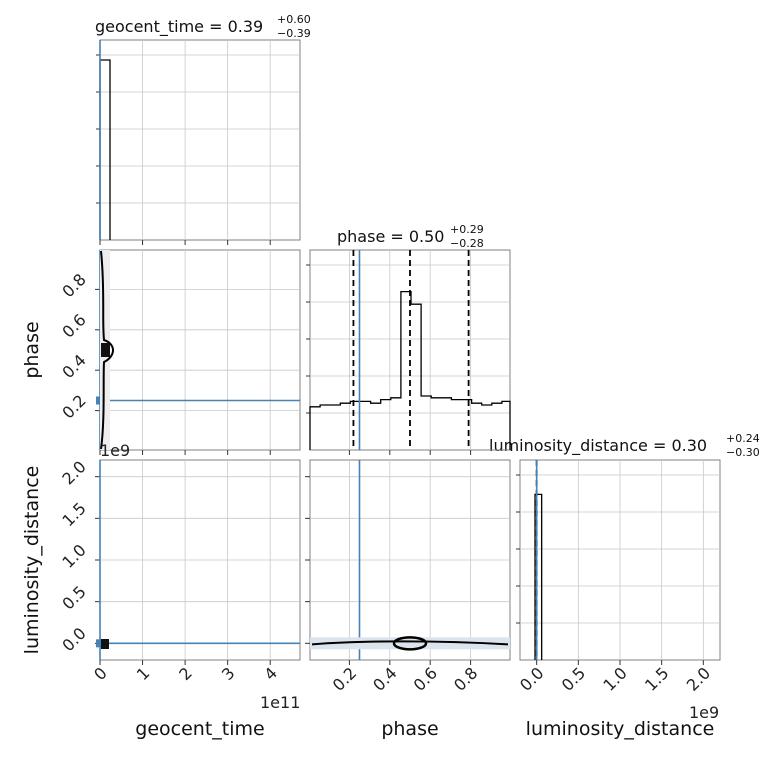 The width and height of the screenshot is (760, 760). Describe the element at coordinates (73, 366) in the screenshot. I see `tick-label-y-phase: 0.4` at that location.